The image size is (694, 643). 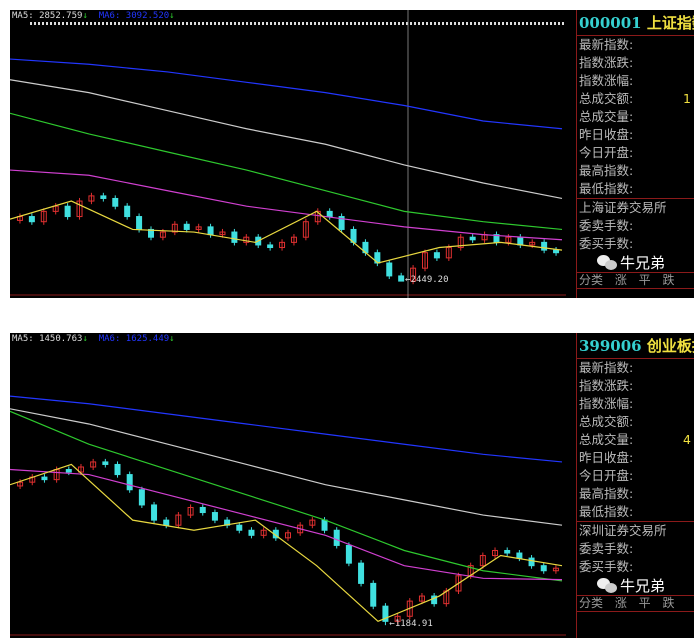 I want to click on quote-field: 最低指数:, so click(x=606, y=511).